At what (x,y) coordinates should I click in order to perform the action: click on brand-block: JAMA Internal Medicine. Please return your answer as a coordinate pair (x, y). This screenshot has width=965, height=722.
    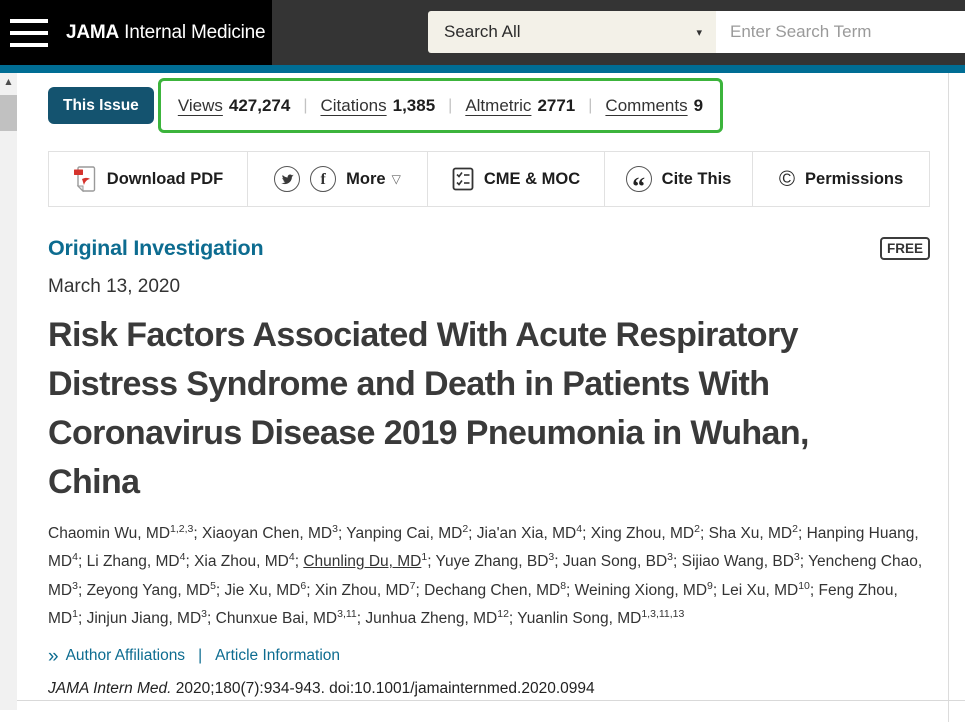
    Looking at the image, I should click on (136, 32).